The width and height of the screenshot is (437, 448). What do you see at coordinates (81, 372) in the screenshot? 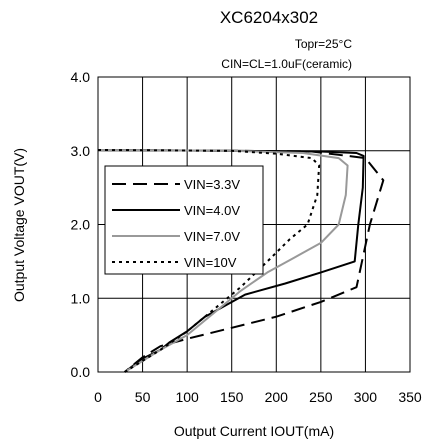
I see `y-tick-label: 0.0` at bounding box center [81, 372].